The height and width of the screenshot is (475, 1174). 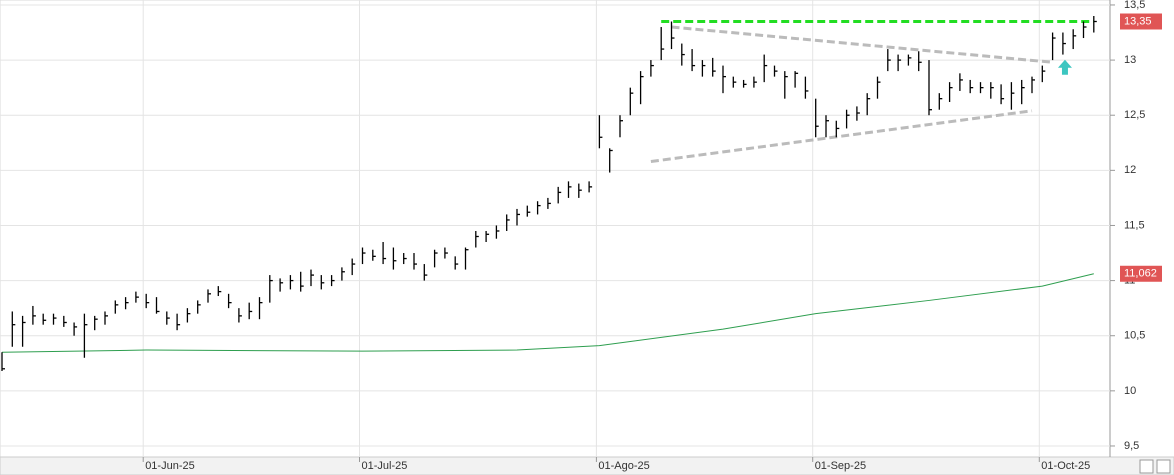 I want to click on price-tag-label: 11,062, so click(x=1140, y=274).